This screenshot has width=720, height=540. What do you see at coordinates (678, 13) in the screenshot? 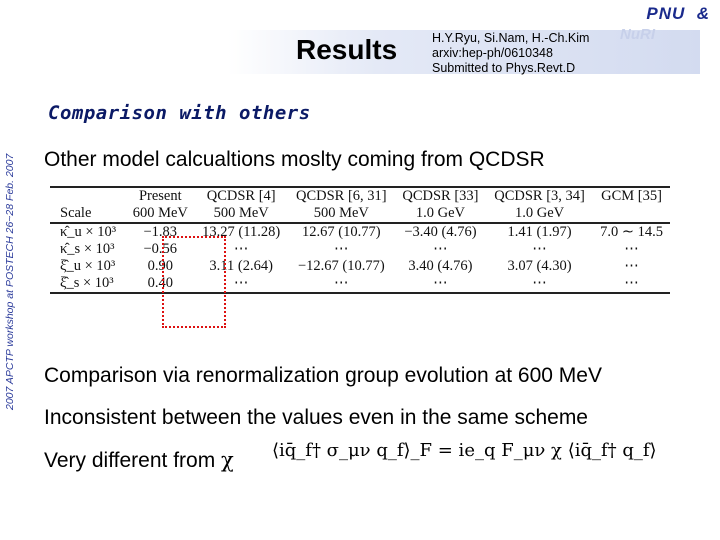
I see `pnu-label: PNU &` at bounding box center [678, 13].